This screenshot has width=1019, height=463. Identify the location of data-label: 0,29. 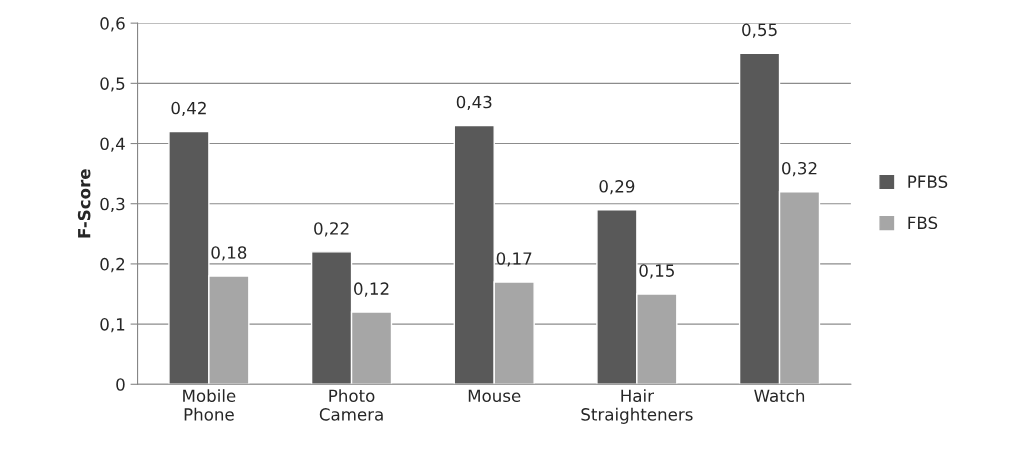
(617, 187).